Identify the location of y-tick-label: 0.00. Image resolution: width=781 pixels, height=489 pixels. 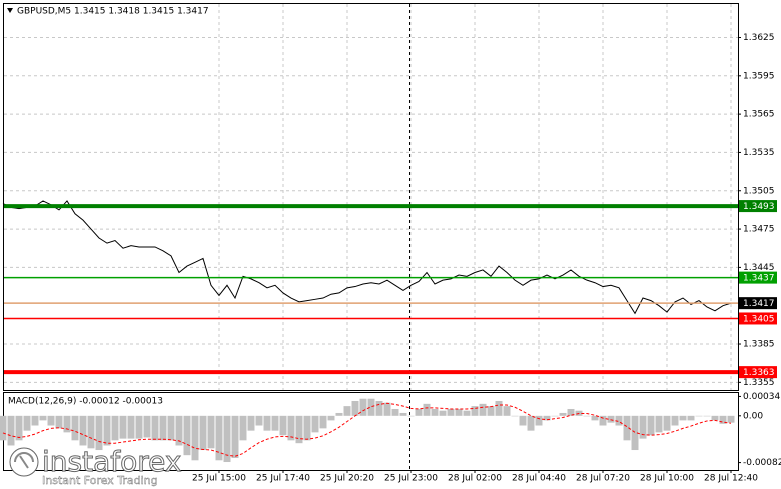
(753, 416).